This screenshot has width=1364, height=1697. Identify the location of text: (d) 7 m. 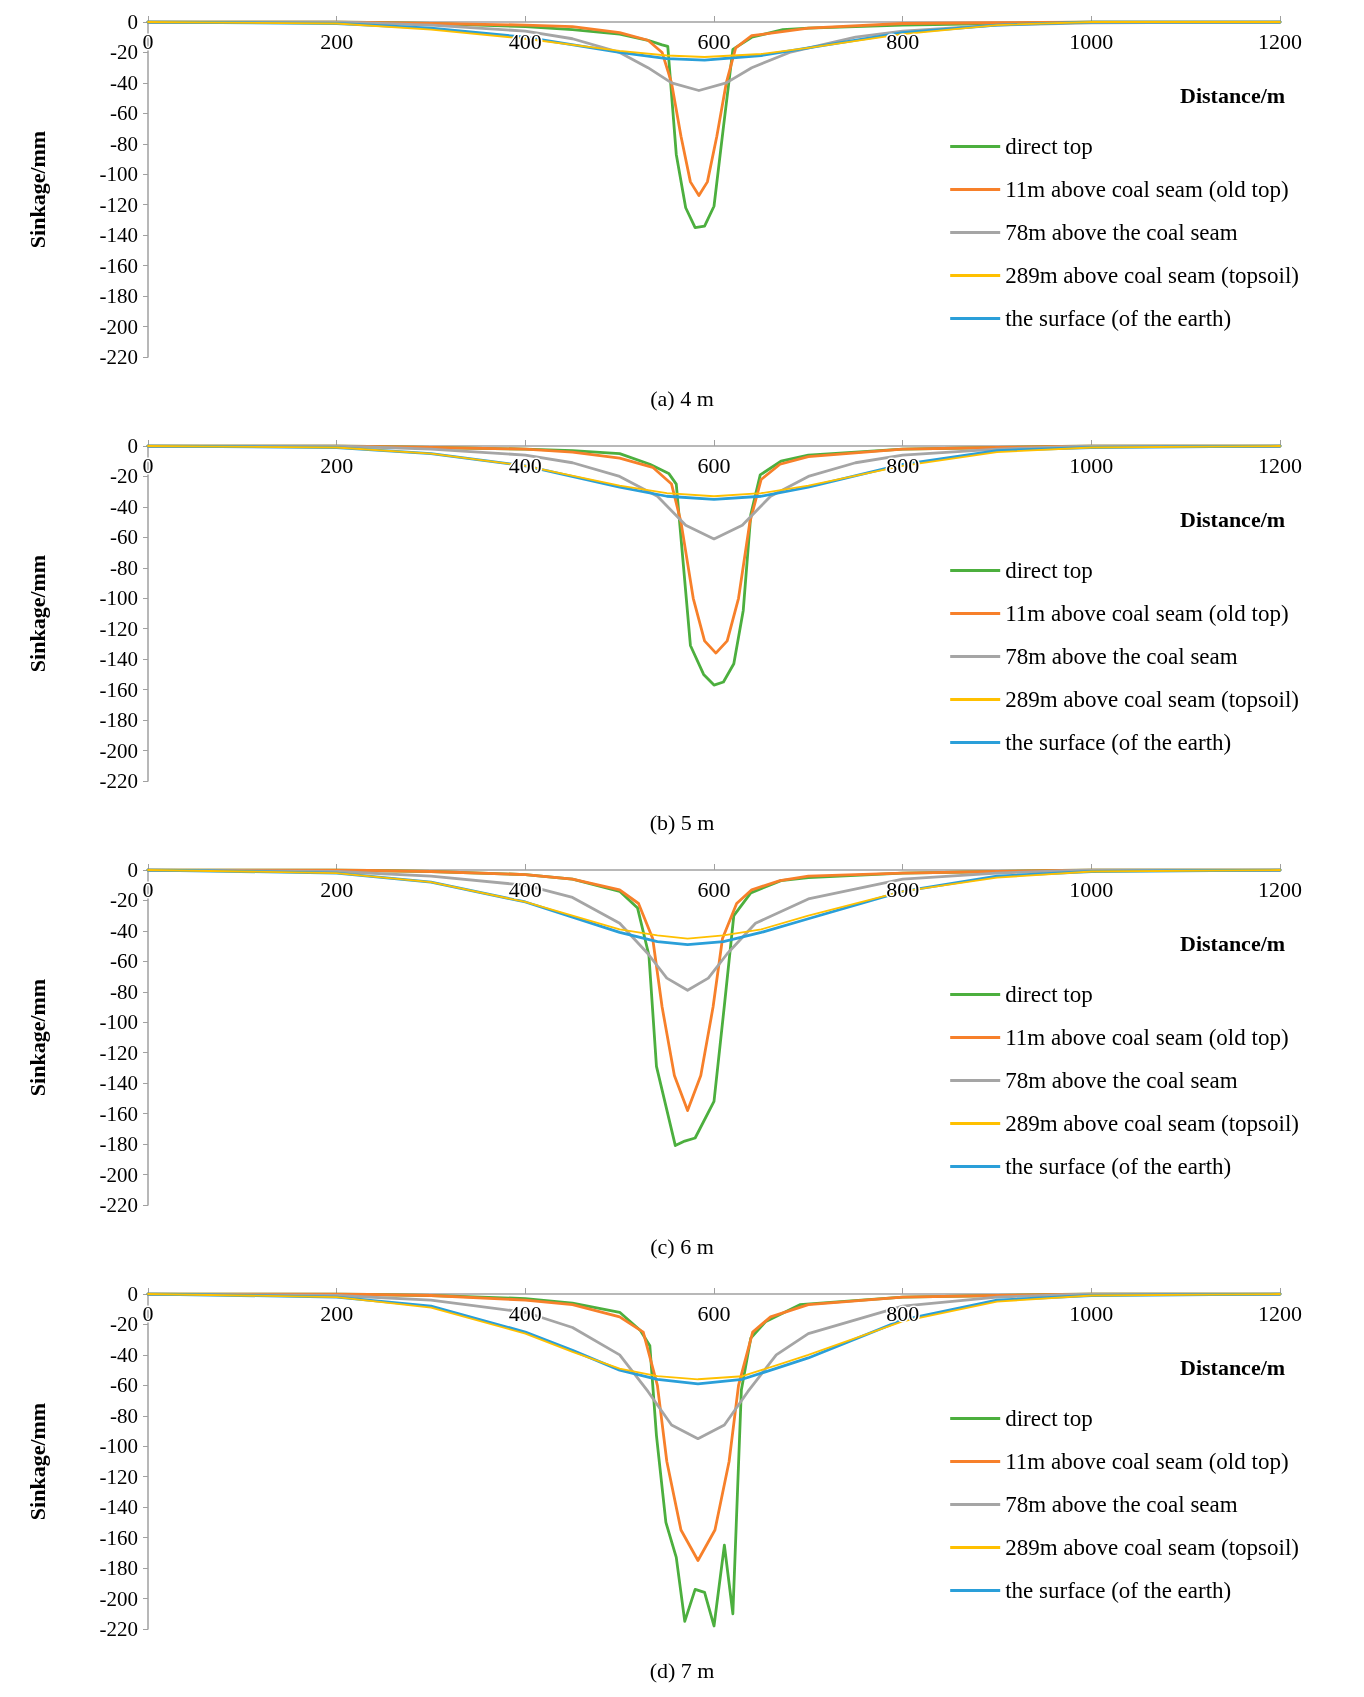
(682, 1670).